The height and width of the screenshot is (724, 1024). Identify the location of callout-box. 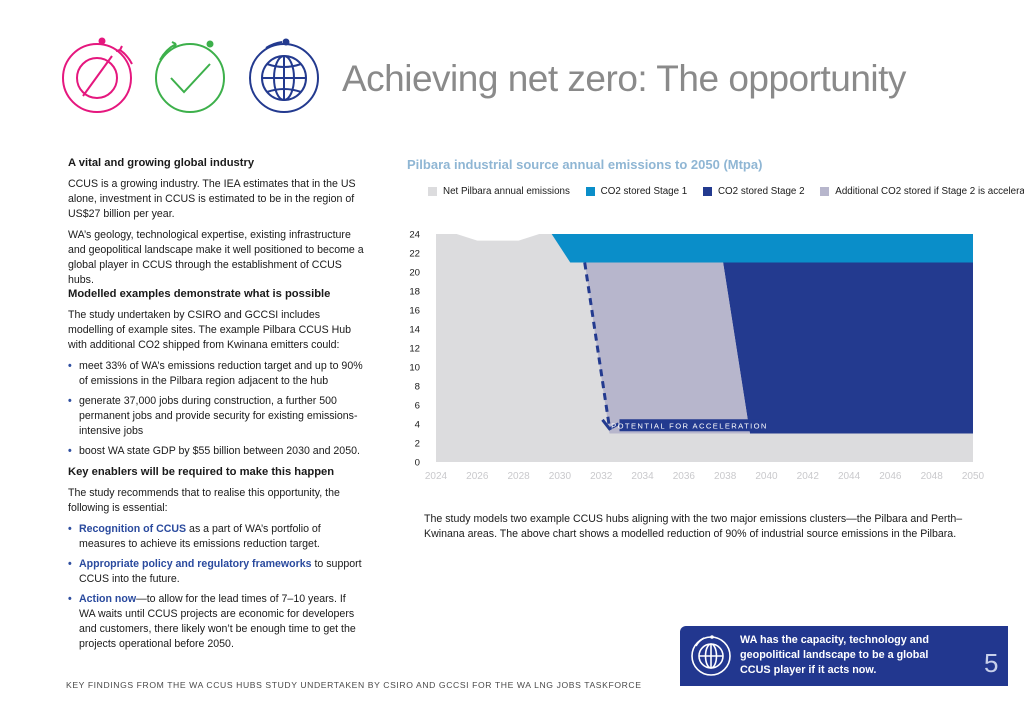
(844, 656).